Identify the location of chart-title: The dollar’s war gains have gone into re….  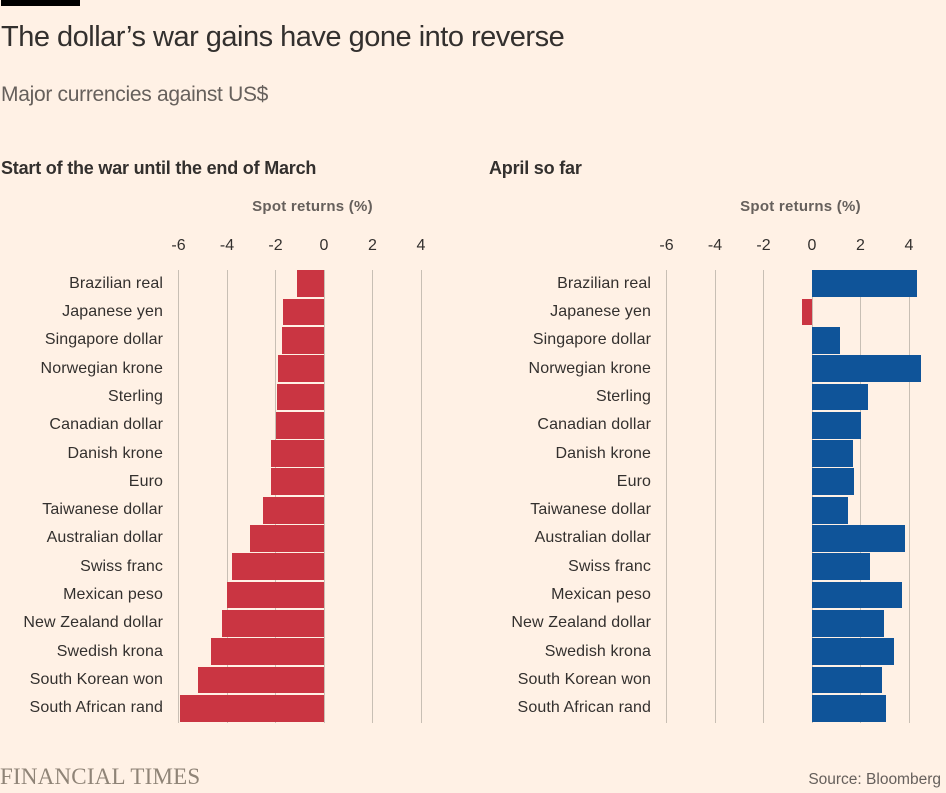
(283, 37).